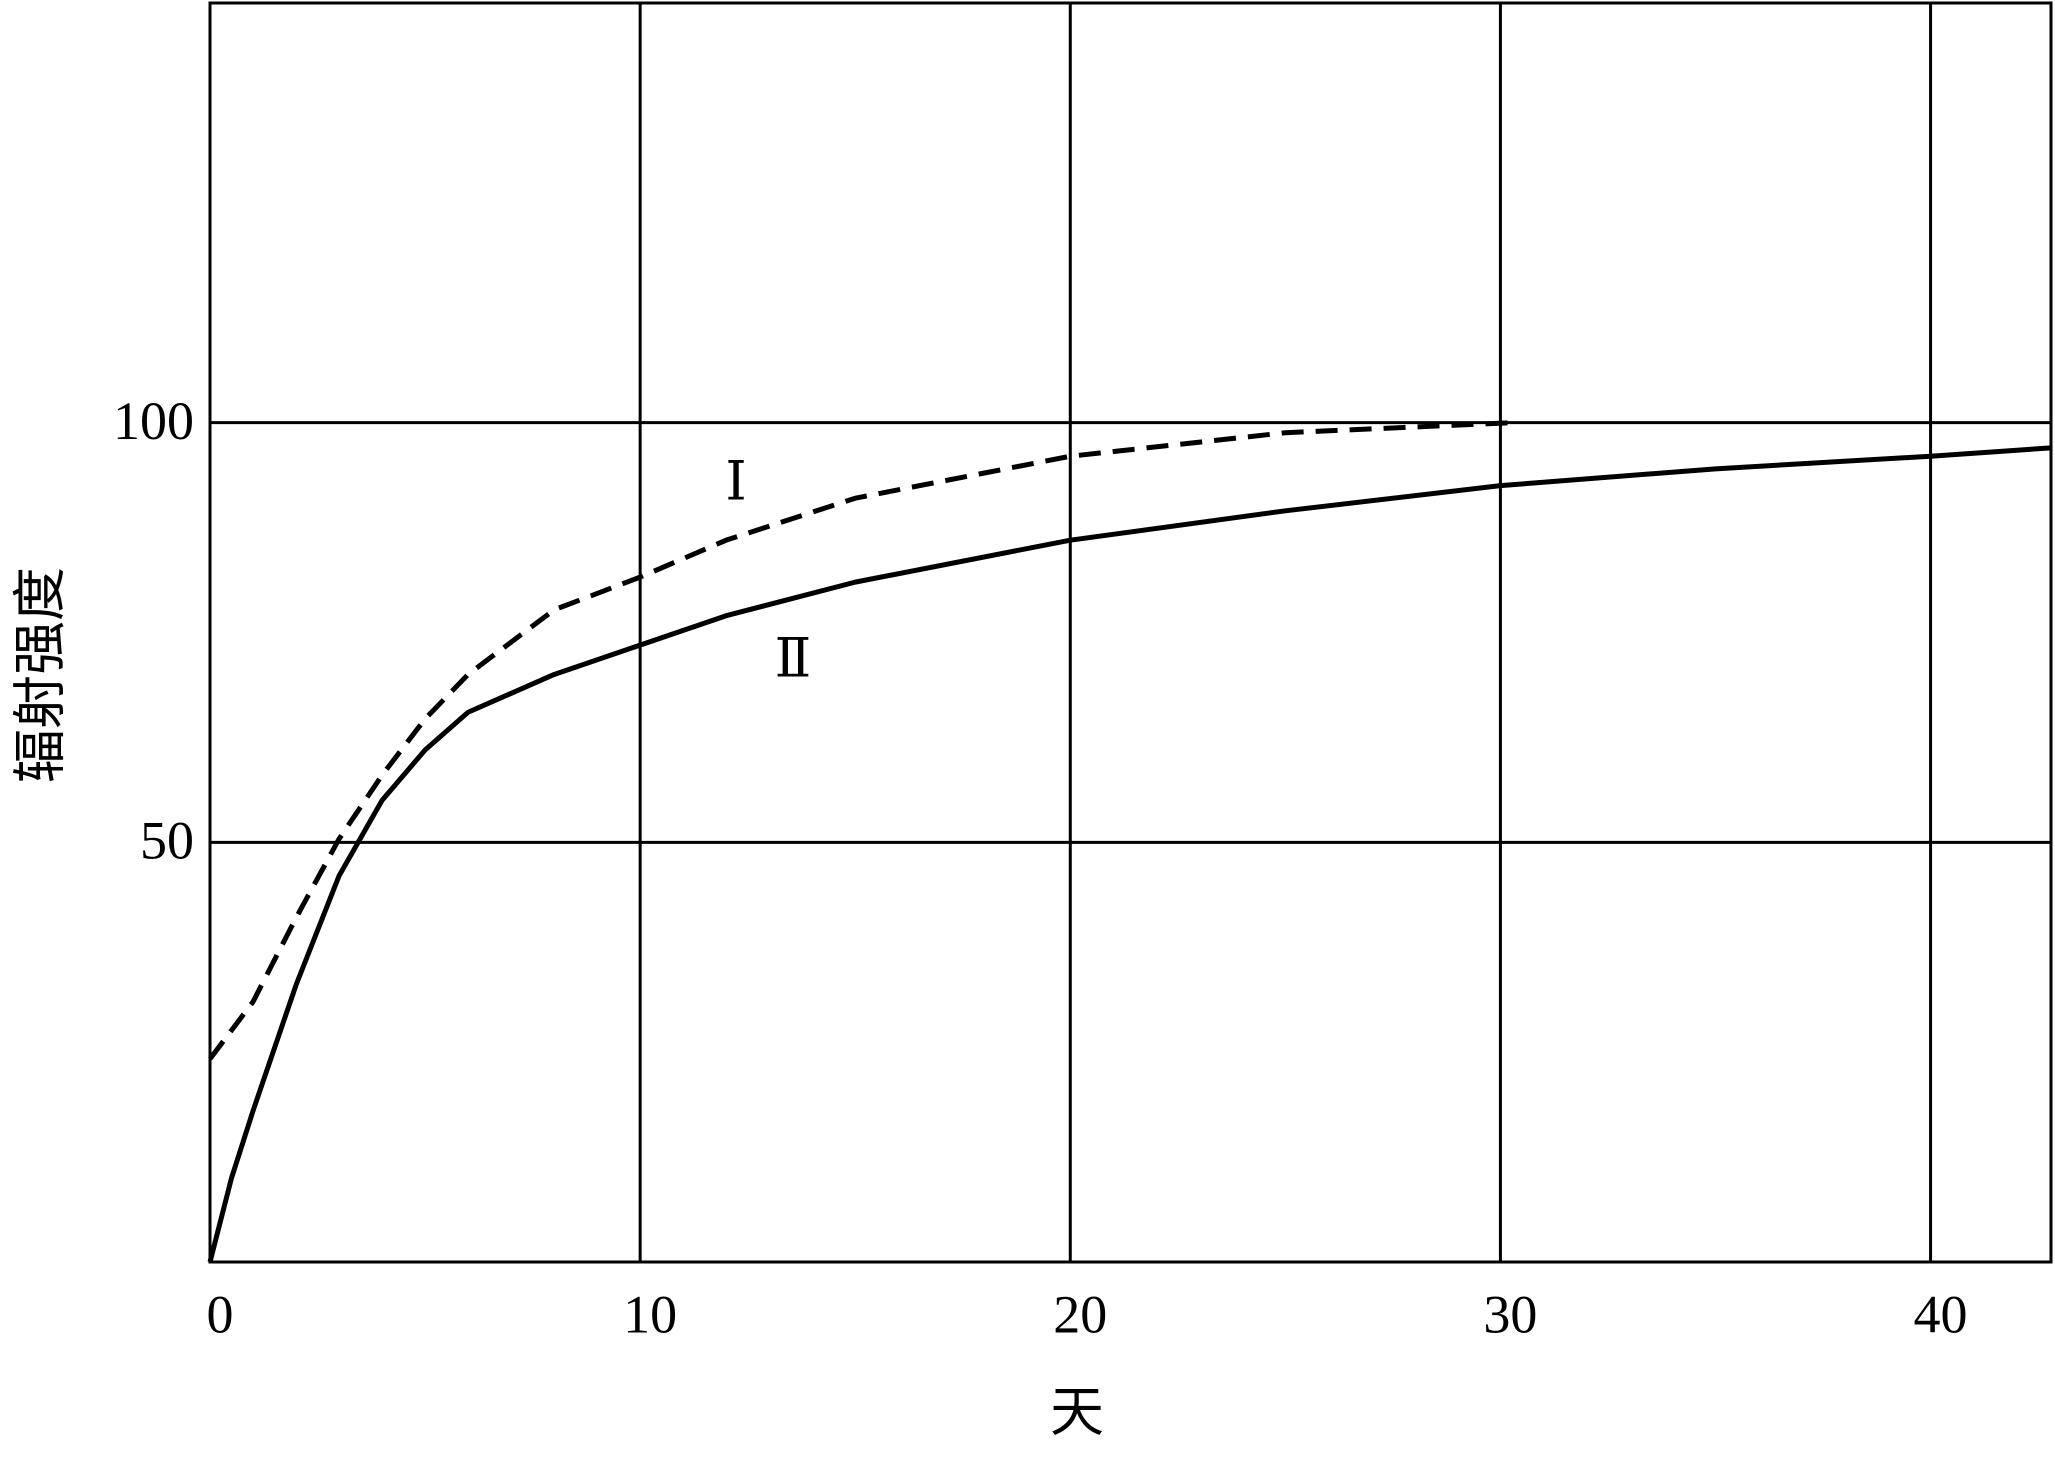 This screenshot has height=1465, width=2055. Describe the element at coordinates (735, 481) in the screenshot. I see `series-label: Ⅰ` at that location.